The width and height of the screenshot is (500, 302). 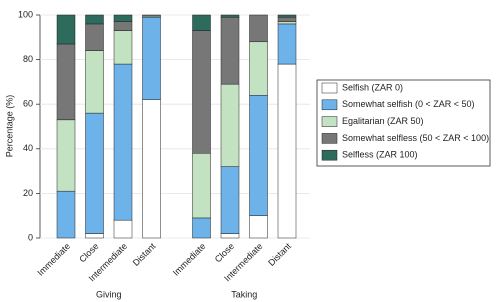 What do you see at coordinates (109, 294) in the screenshot?
I see `group-label: Giving` at bounding box center [109, 294].